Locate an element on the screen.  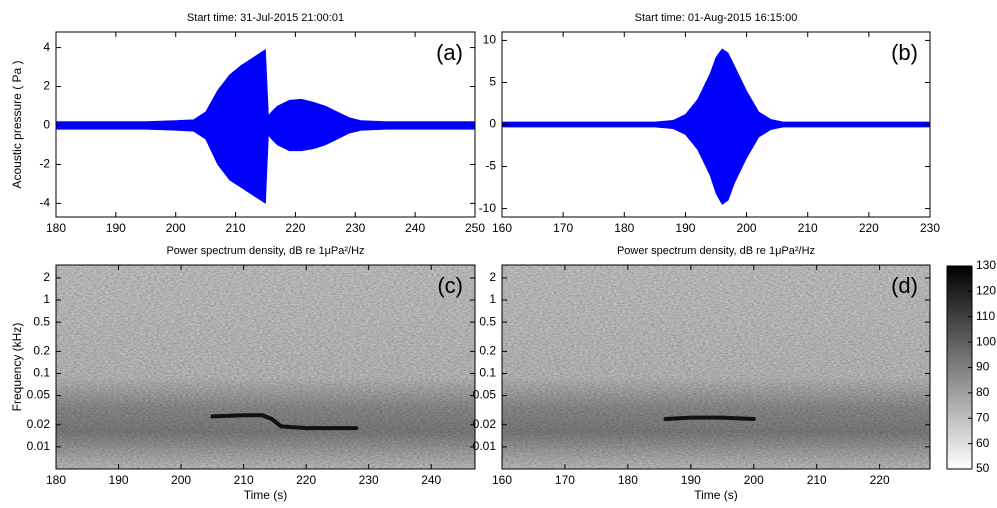
colorbar-tick-label: 100 is located at coordinates (986, 341).